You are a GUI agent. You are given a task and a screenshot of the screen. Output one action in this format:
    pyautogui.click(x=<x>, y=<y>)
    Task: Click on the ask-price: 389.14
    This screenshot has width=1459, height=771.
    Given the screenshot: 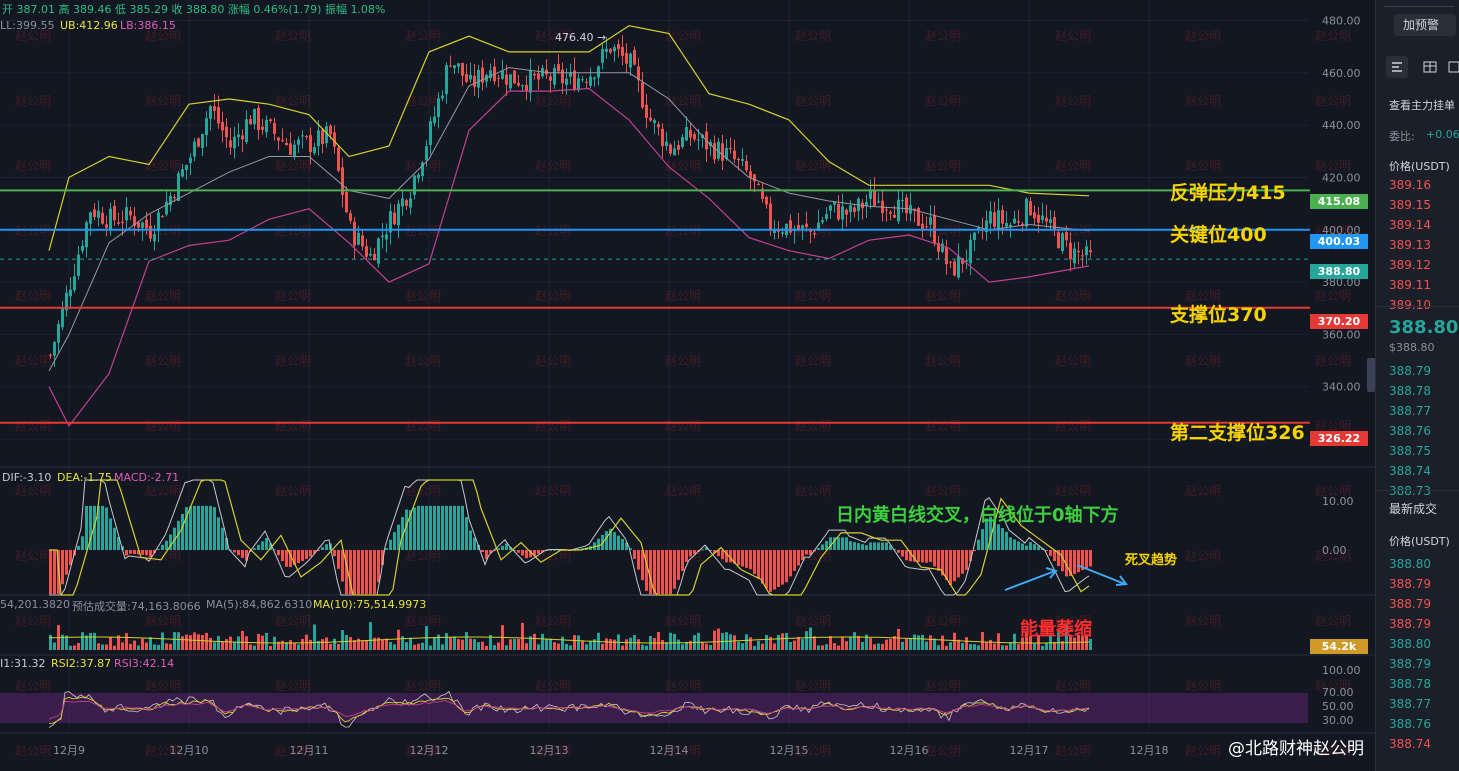 What is the action you would take?
    pyautogui.click(x=1410, y=225)
    